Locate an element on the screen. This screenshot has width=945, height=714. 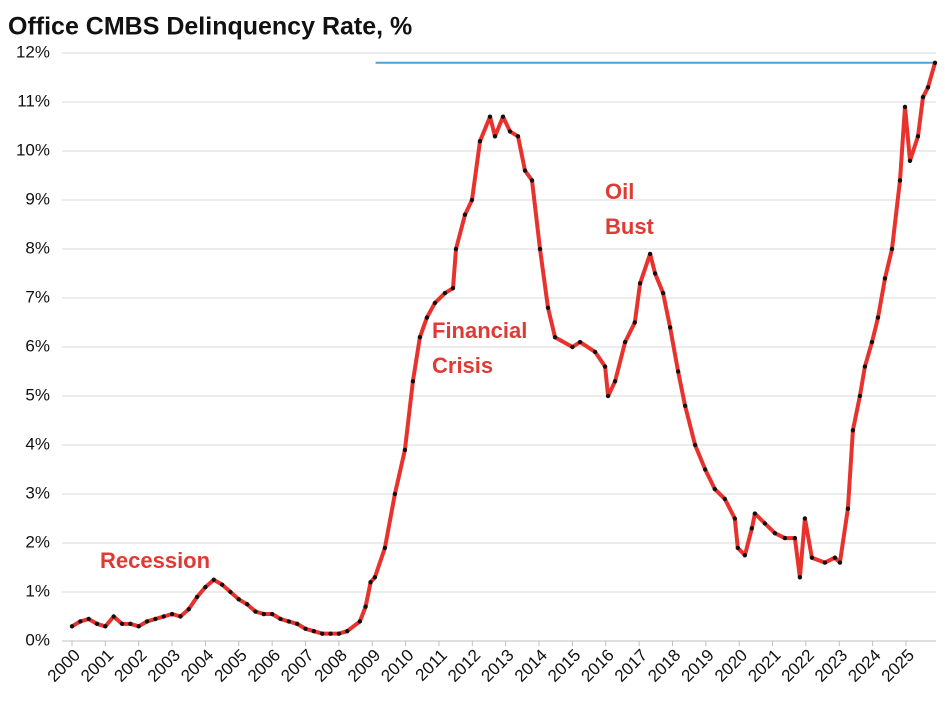
y-tick-label: 1% is located at coordinates (37, 590).